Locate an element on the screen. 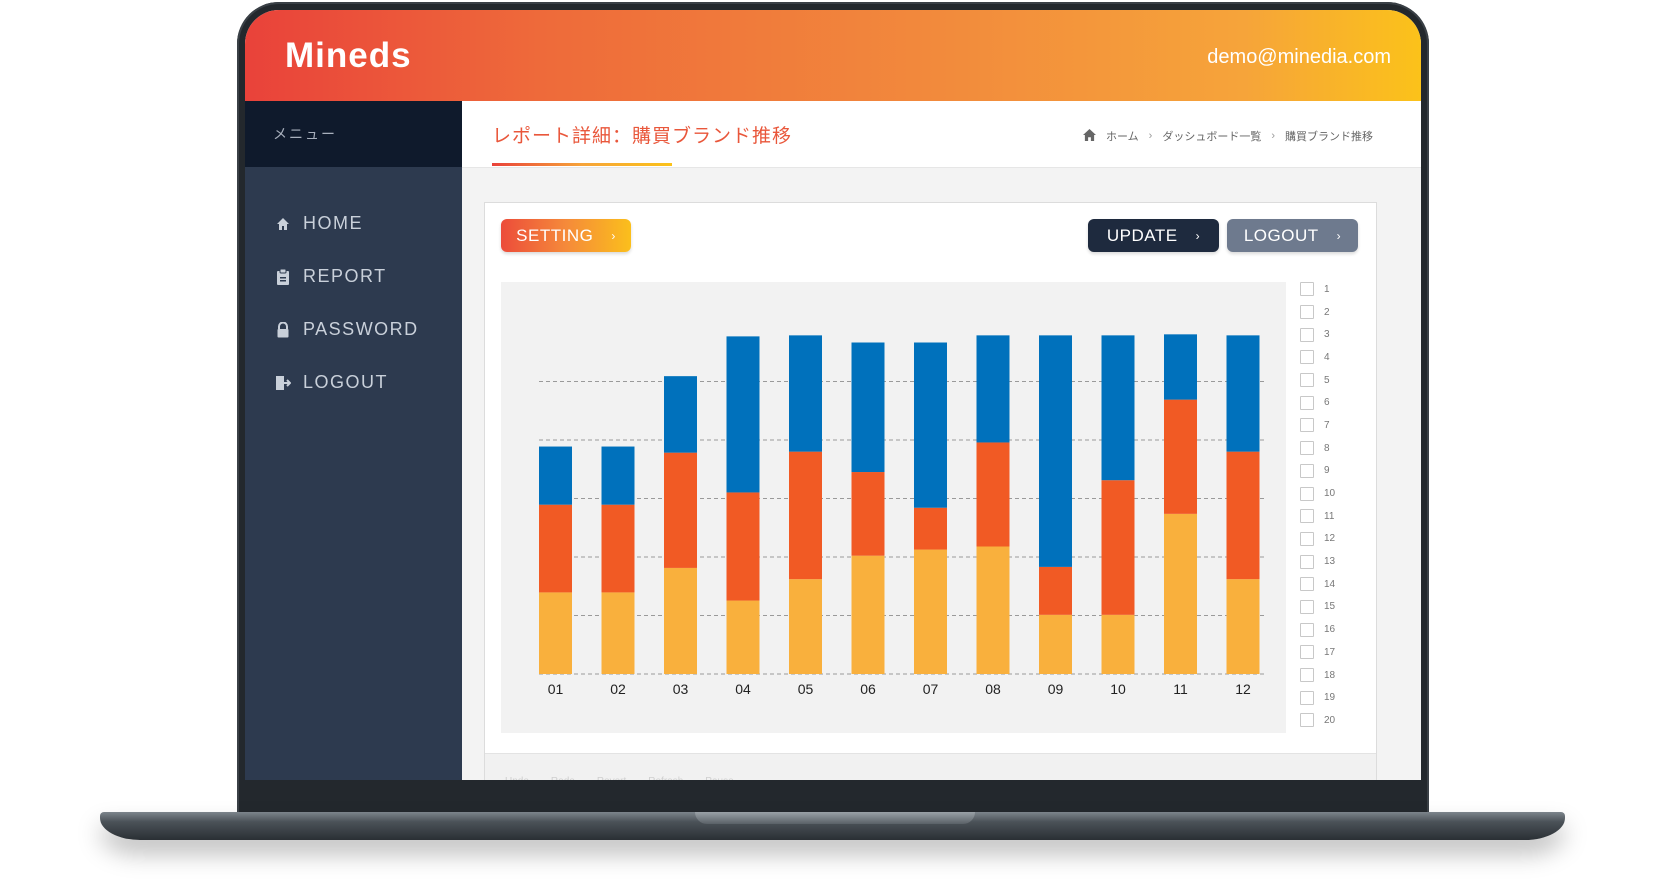 This screenshot has width=1680, height=894. bar-segment-02-s2 is located at coordinates (618, 548).